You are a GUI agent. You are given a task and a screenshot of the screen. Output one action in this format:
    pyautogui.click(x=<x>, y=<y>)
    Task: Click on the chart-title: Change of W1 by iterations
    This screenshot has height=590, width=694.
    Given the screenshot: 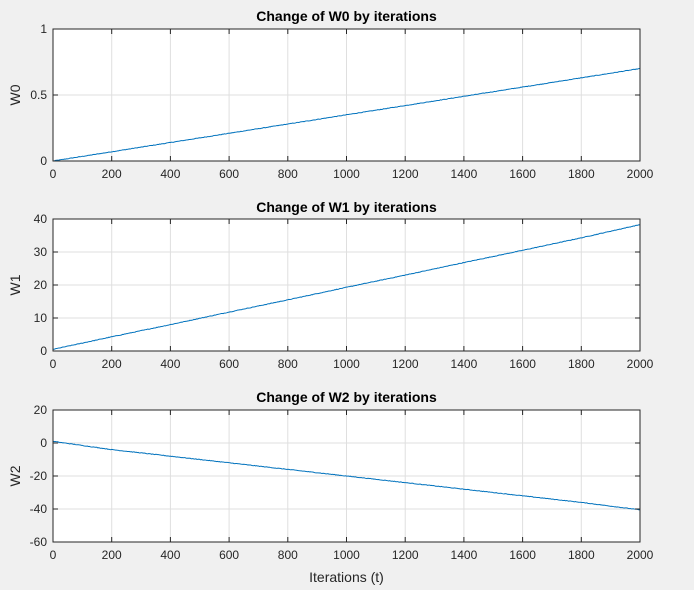 What is the action you would take?
    pyautogui.click(x=346, y=207)
    